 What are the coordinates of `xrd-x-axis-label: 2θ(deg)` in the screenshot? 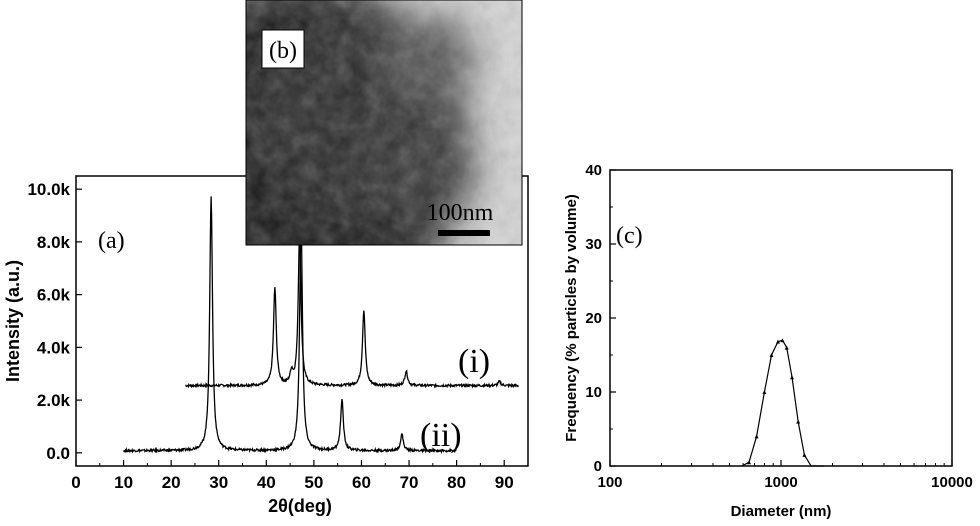 It's located at (300, 506).